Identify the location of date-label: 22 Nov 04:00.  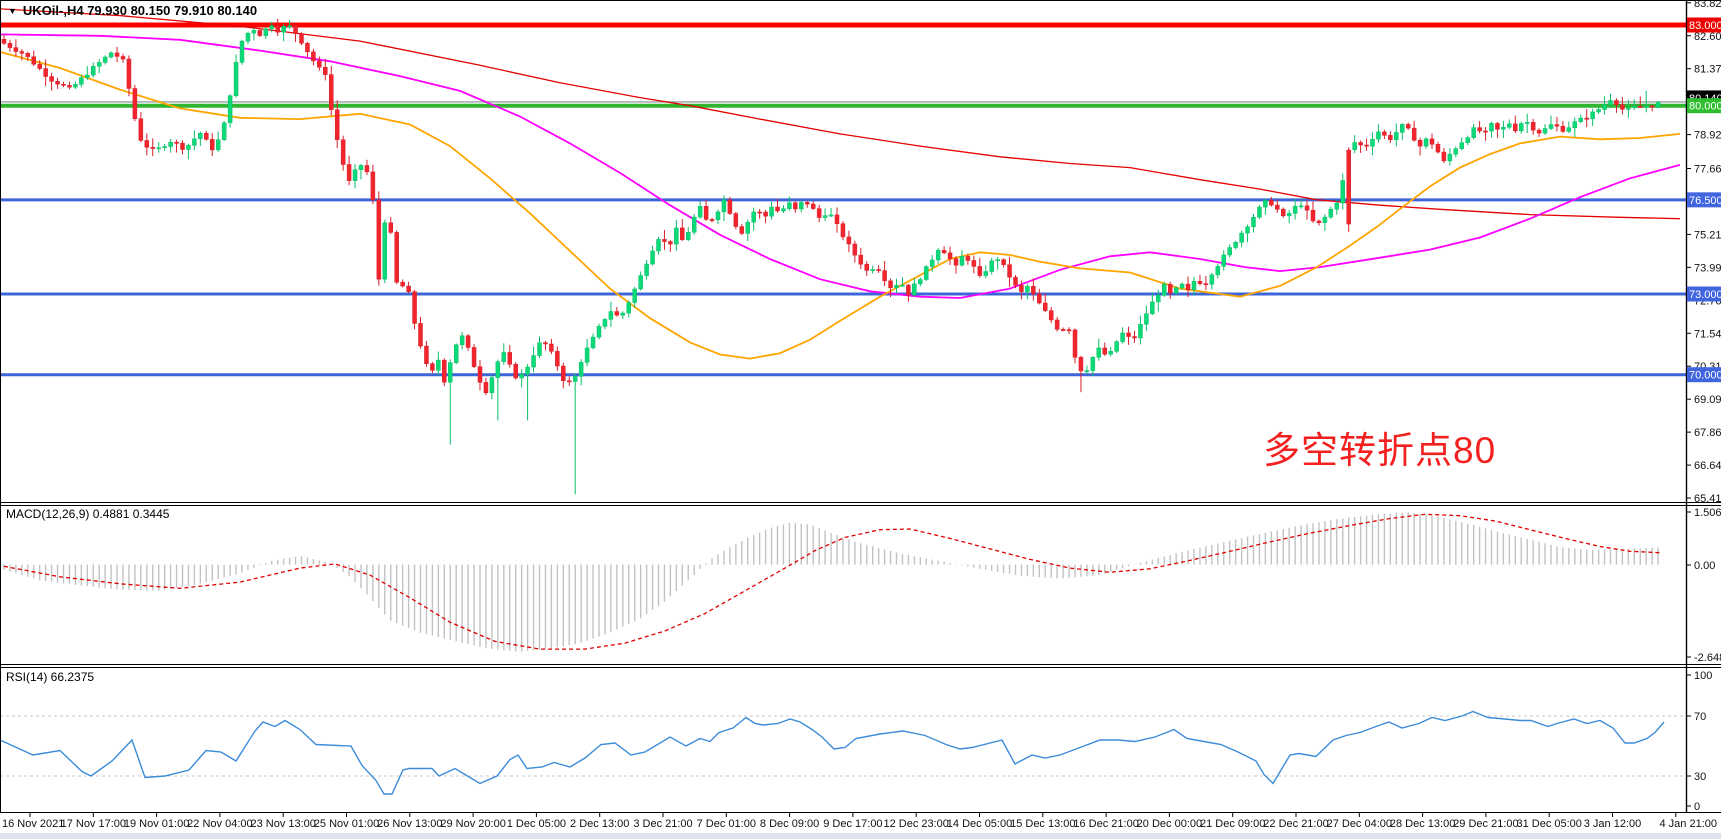
(219, 824).